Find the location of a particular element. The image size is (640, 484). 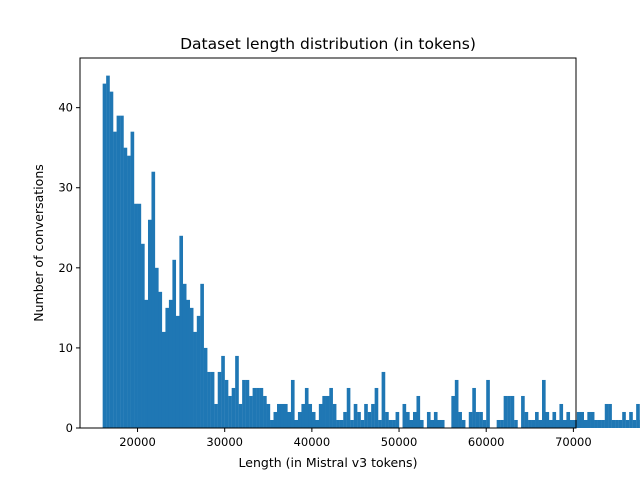

x-tick-label: 70000 is located at coordinates (573, 442).